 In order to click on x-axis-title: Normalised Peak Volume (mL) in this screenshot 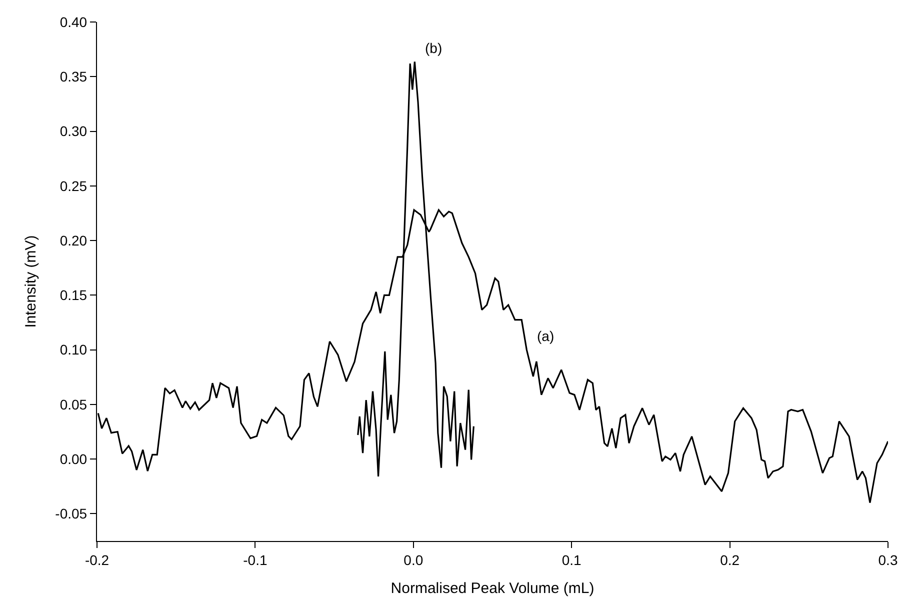, I will do `click(492, 588)`.